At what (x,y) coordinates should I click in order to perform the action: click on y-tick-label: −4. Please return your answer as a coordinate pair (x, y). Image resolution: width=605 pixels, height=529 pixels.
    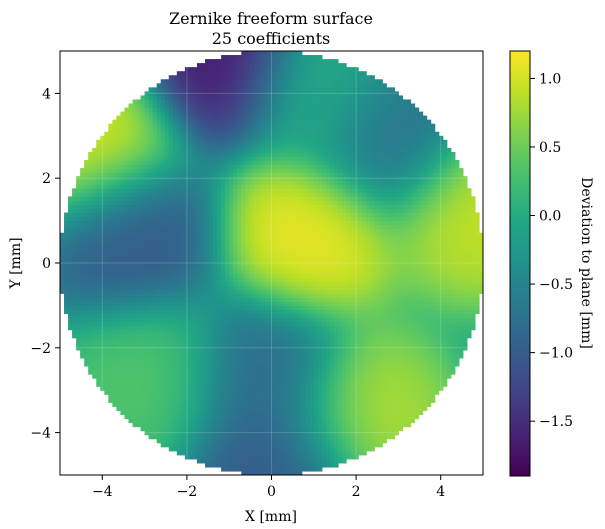
    Looking at the image, I should click on (40, 434).